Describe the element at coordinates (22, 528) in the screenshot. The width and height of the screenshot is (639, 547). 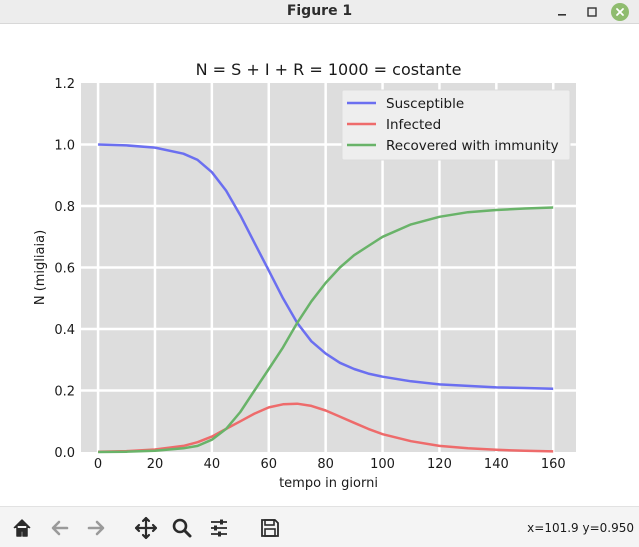
I see `home-icon` at that location.